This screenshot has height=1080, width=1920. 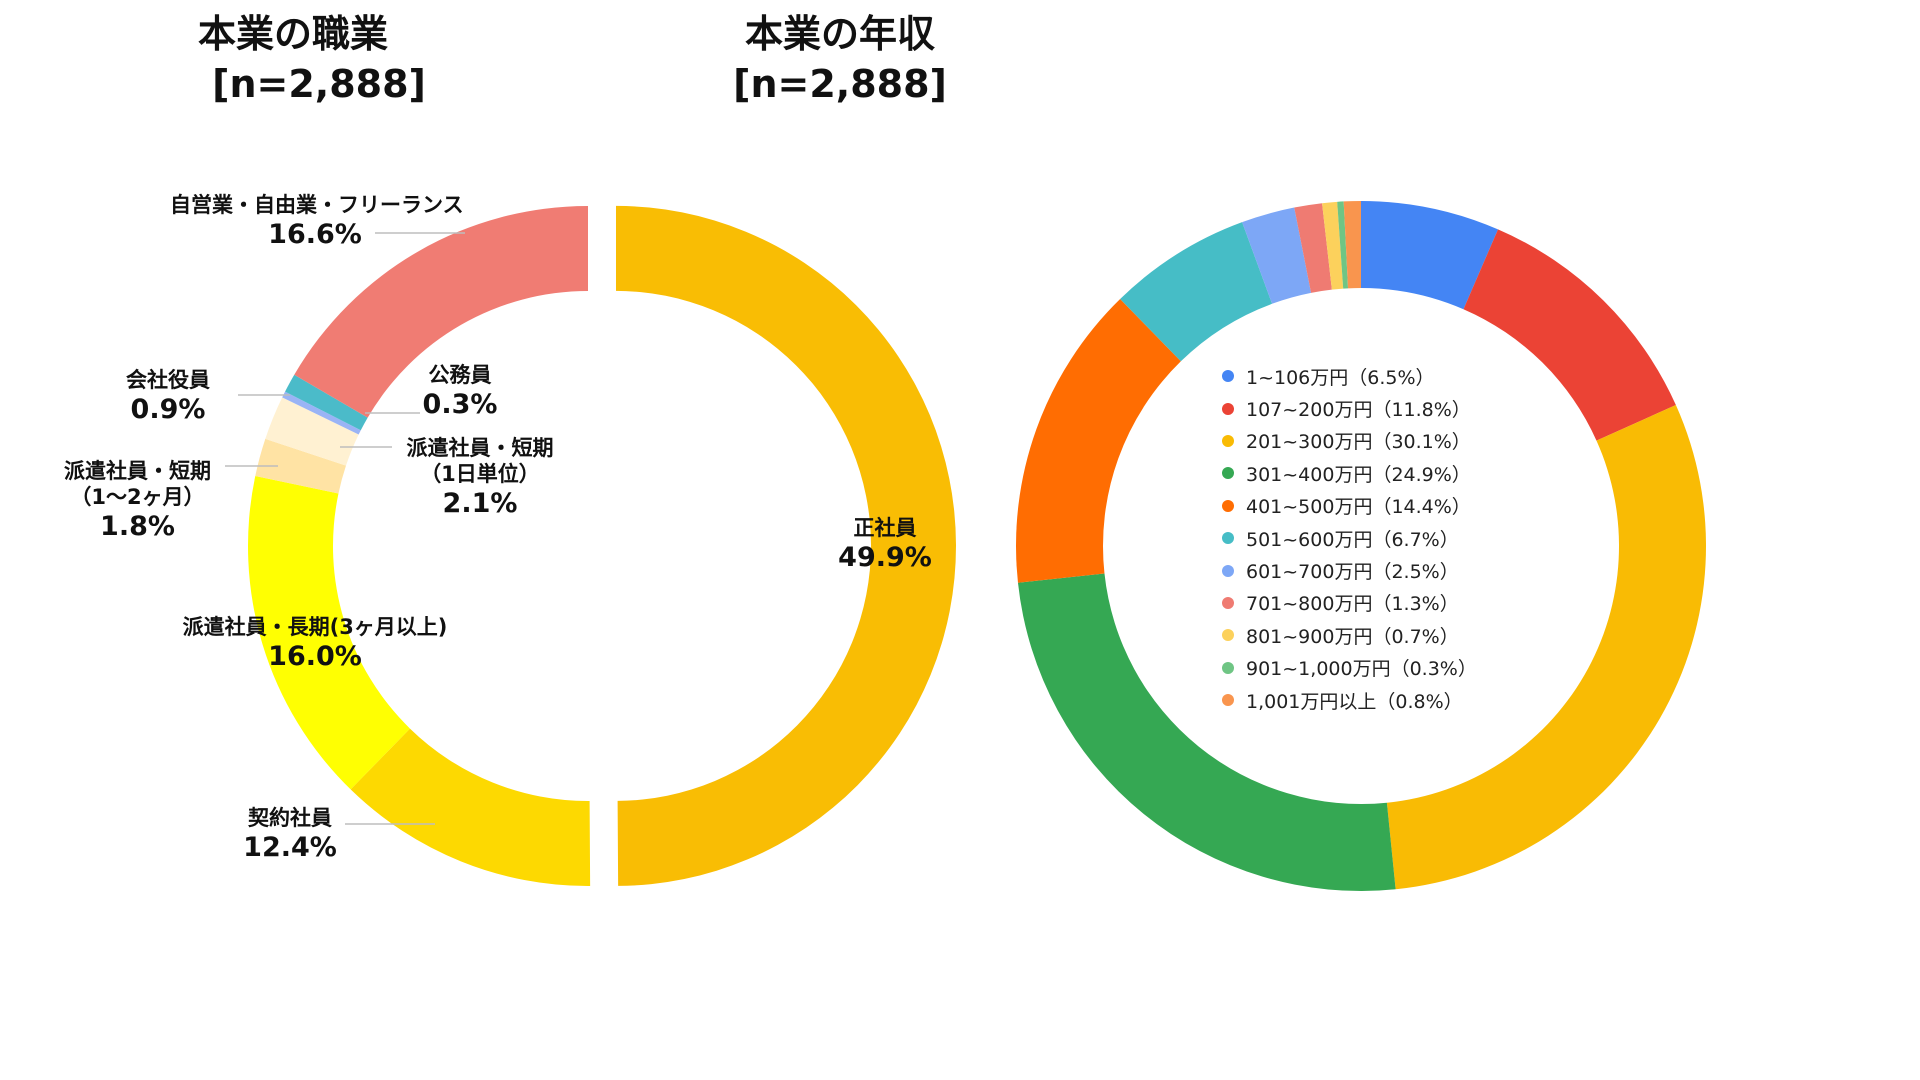 What do you see at coordinates (885, 528) in the screenshot?
I see `label-name: 正社員` at bounding box center [885, 528].